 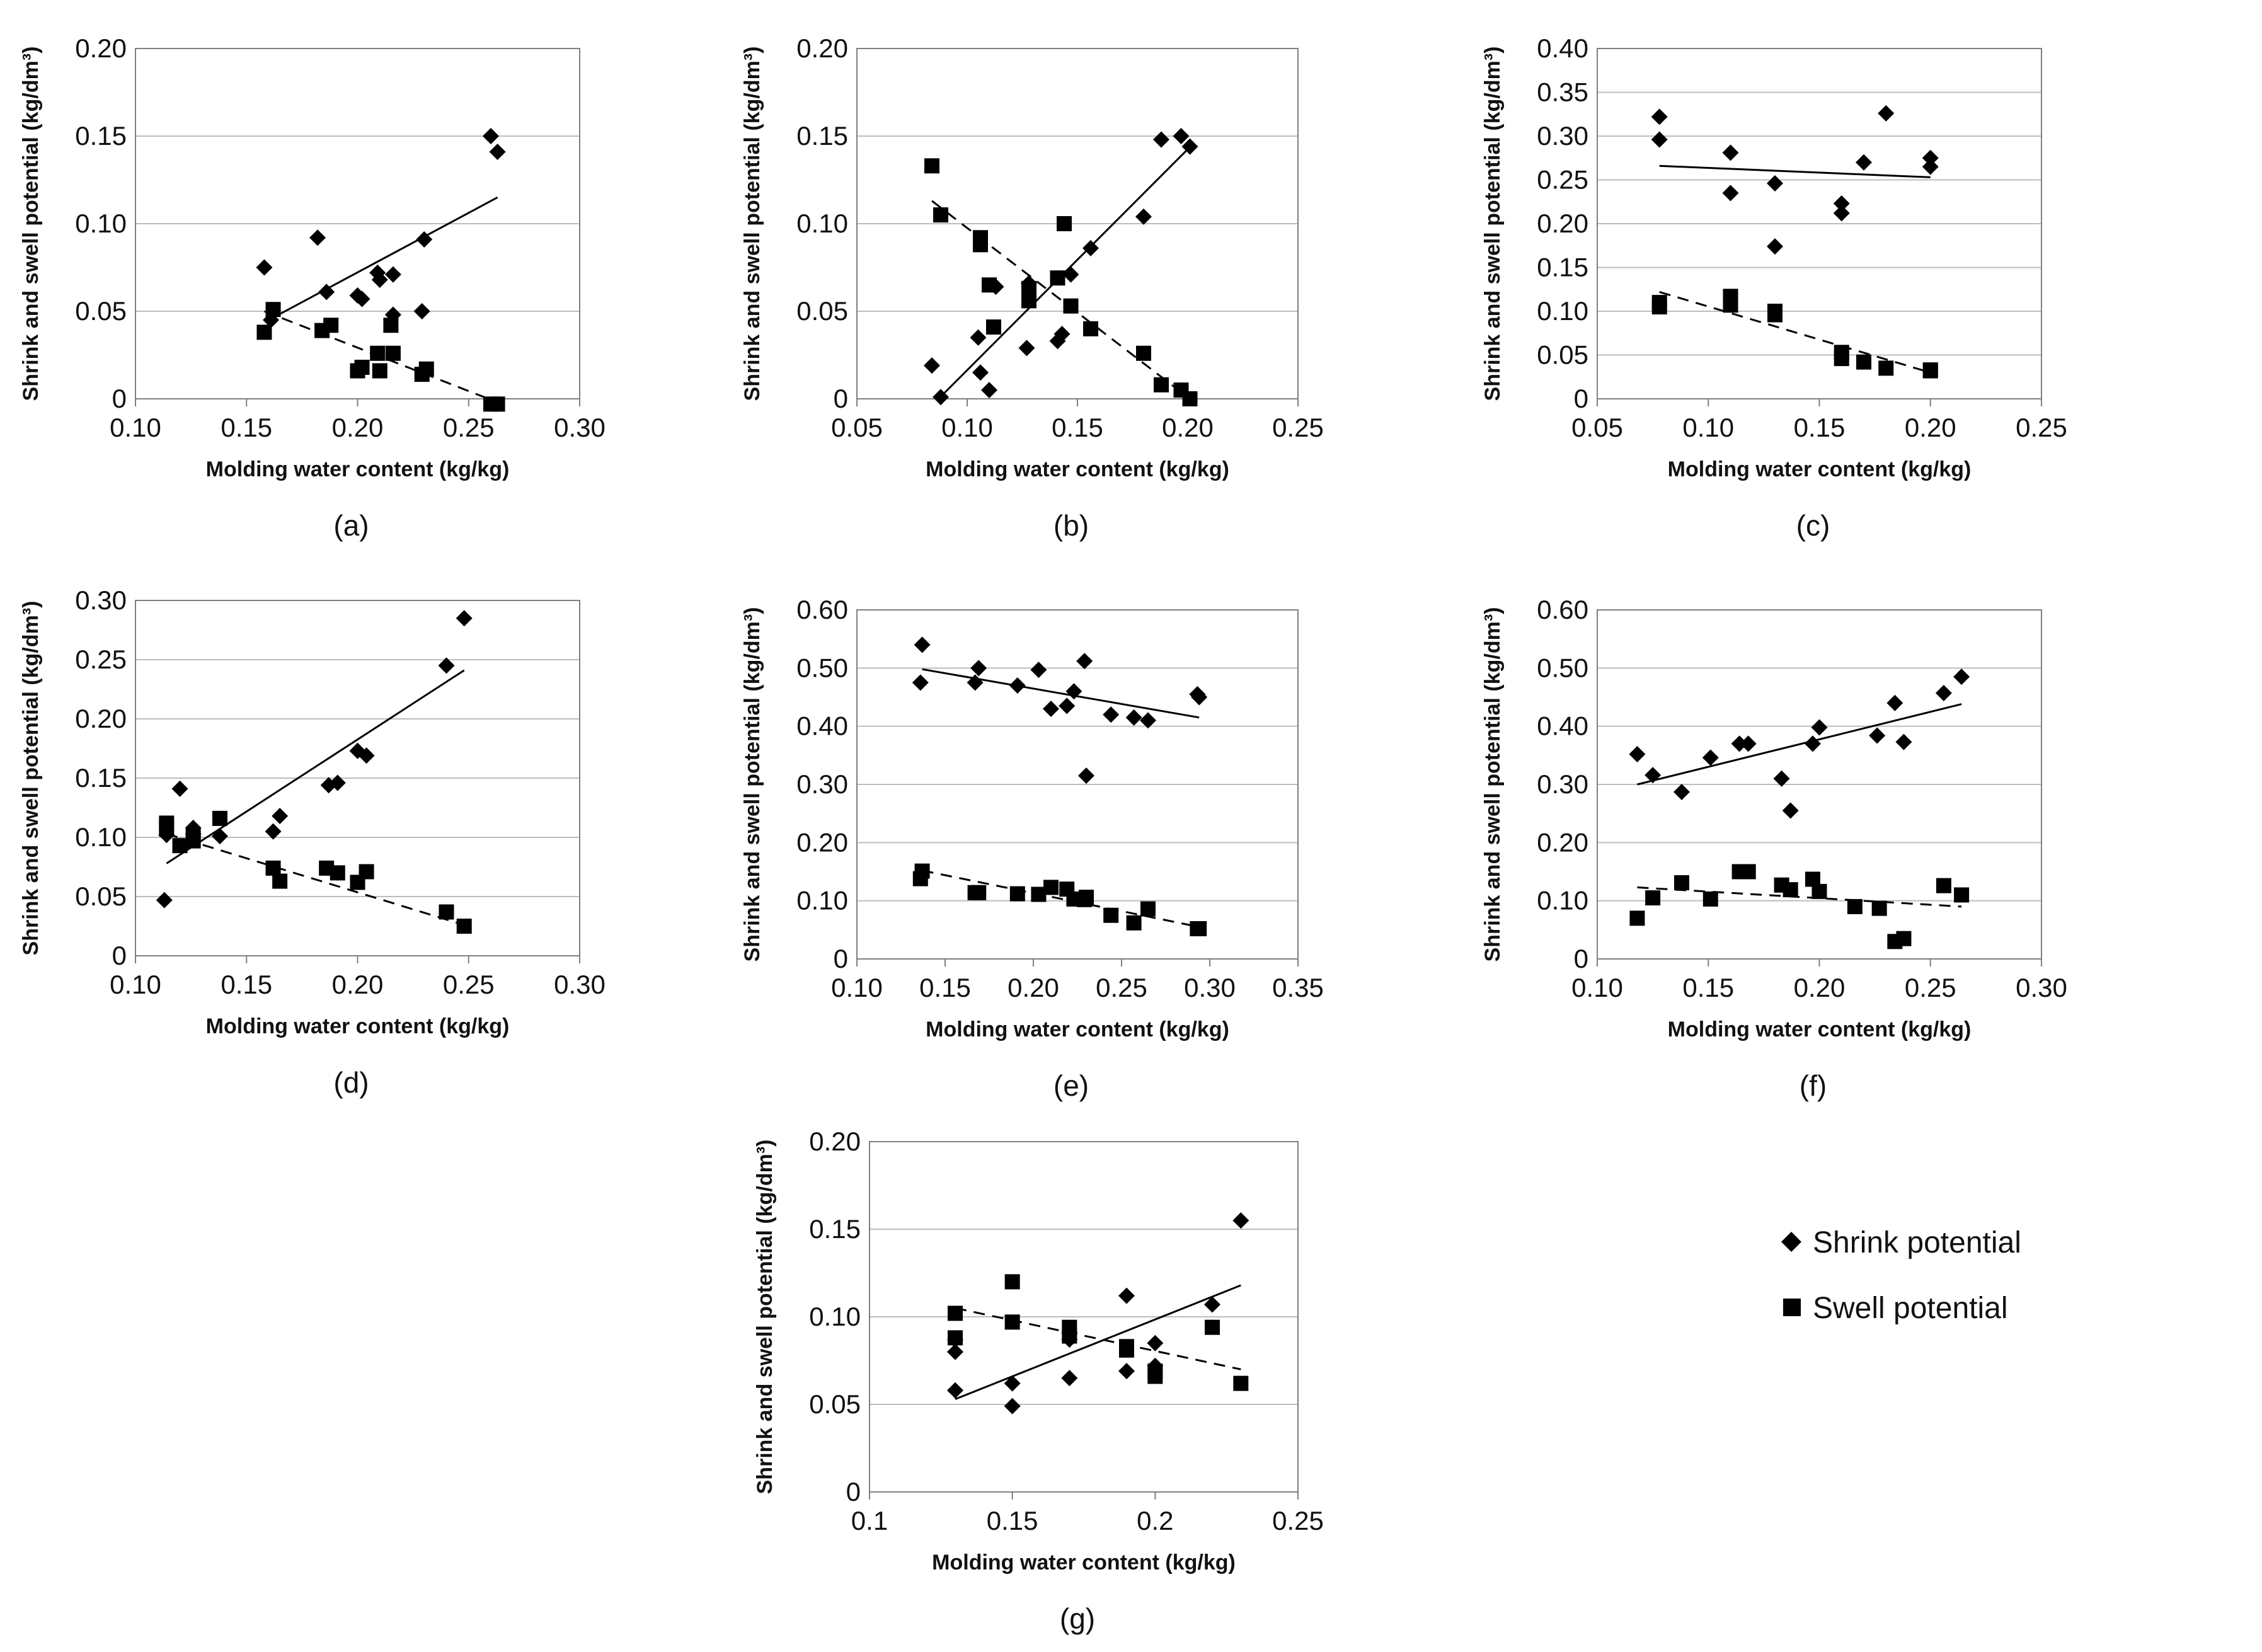 What do you see at coordinates (1077, 1618) in the screenshot?
I see `panel-label: (g)` at bounding box center [1077, 1618].